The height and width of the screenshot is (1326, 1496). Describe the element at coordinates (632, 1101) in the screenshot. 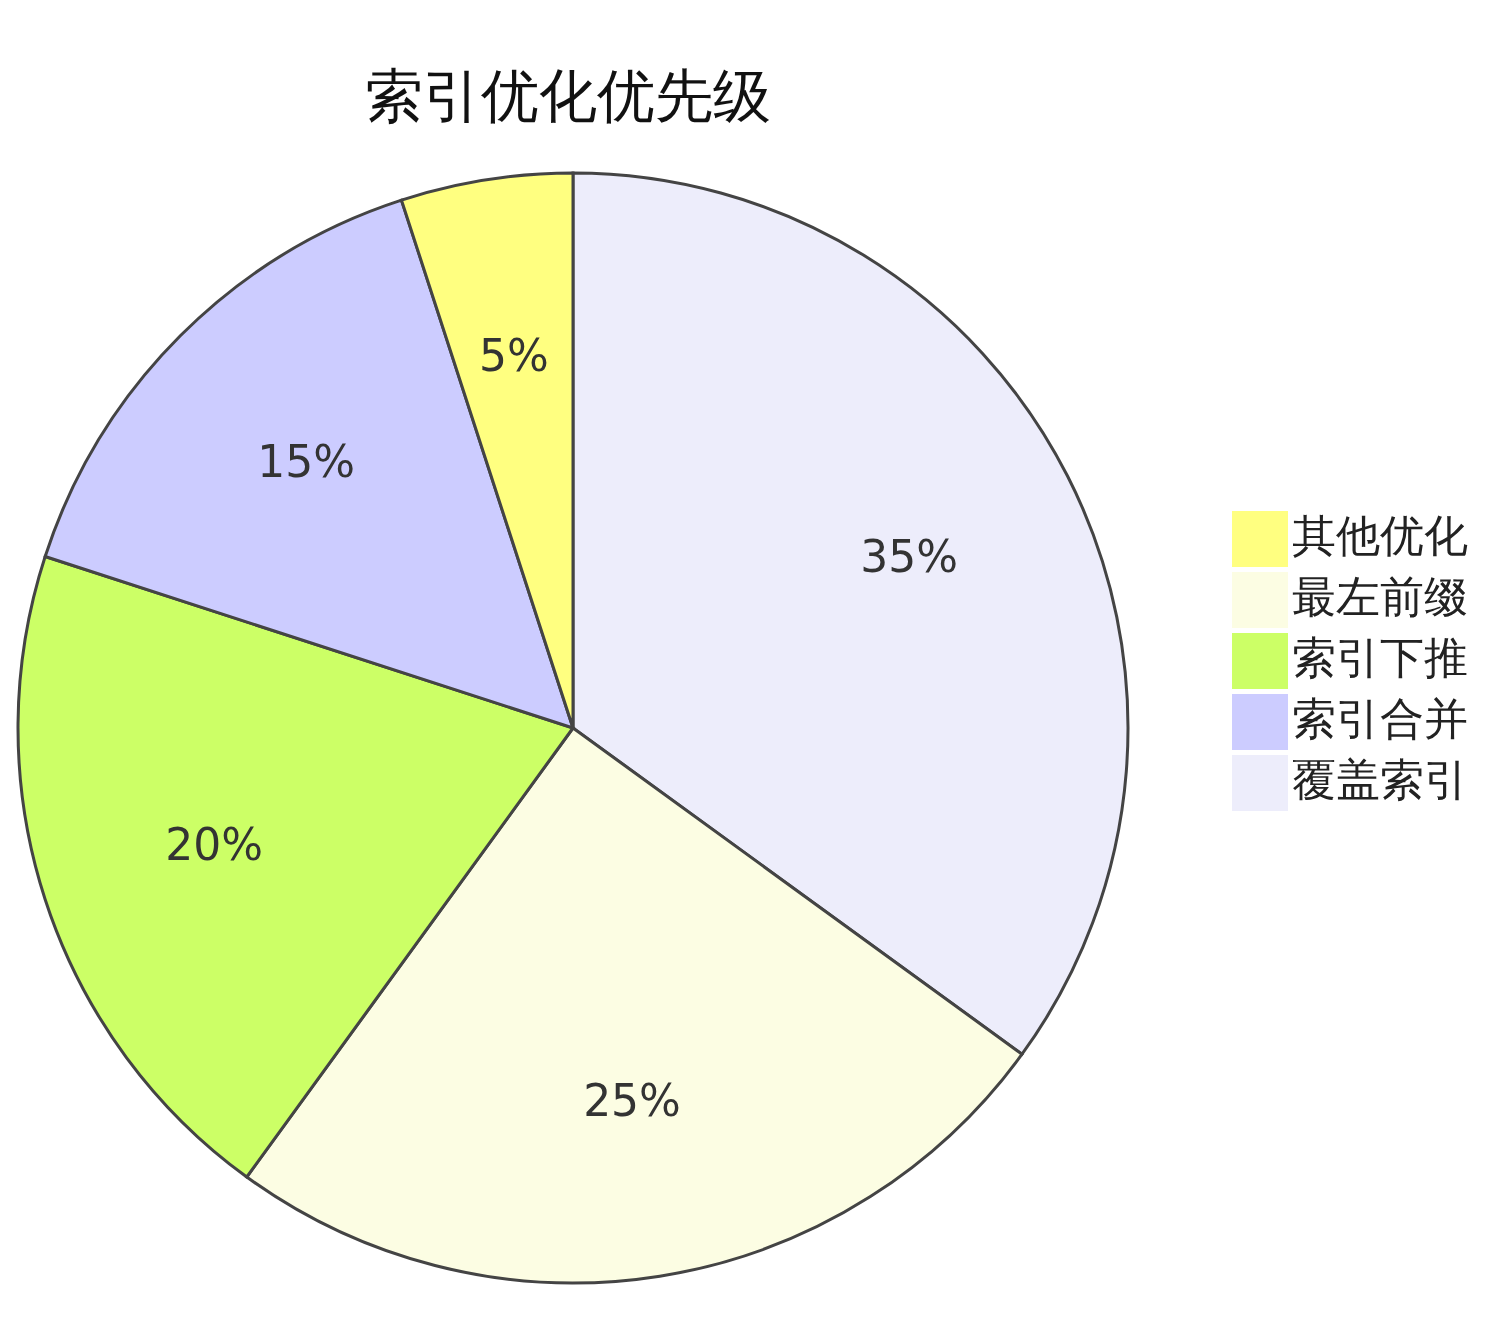

I see `data-label: 25%` at that location.